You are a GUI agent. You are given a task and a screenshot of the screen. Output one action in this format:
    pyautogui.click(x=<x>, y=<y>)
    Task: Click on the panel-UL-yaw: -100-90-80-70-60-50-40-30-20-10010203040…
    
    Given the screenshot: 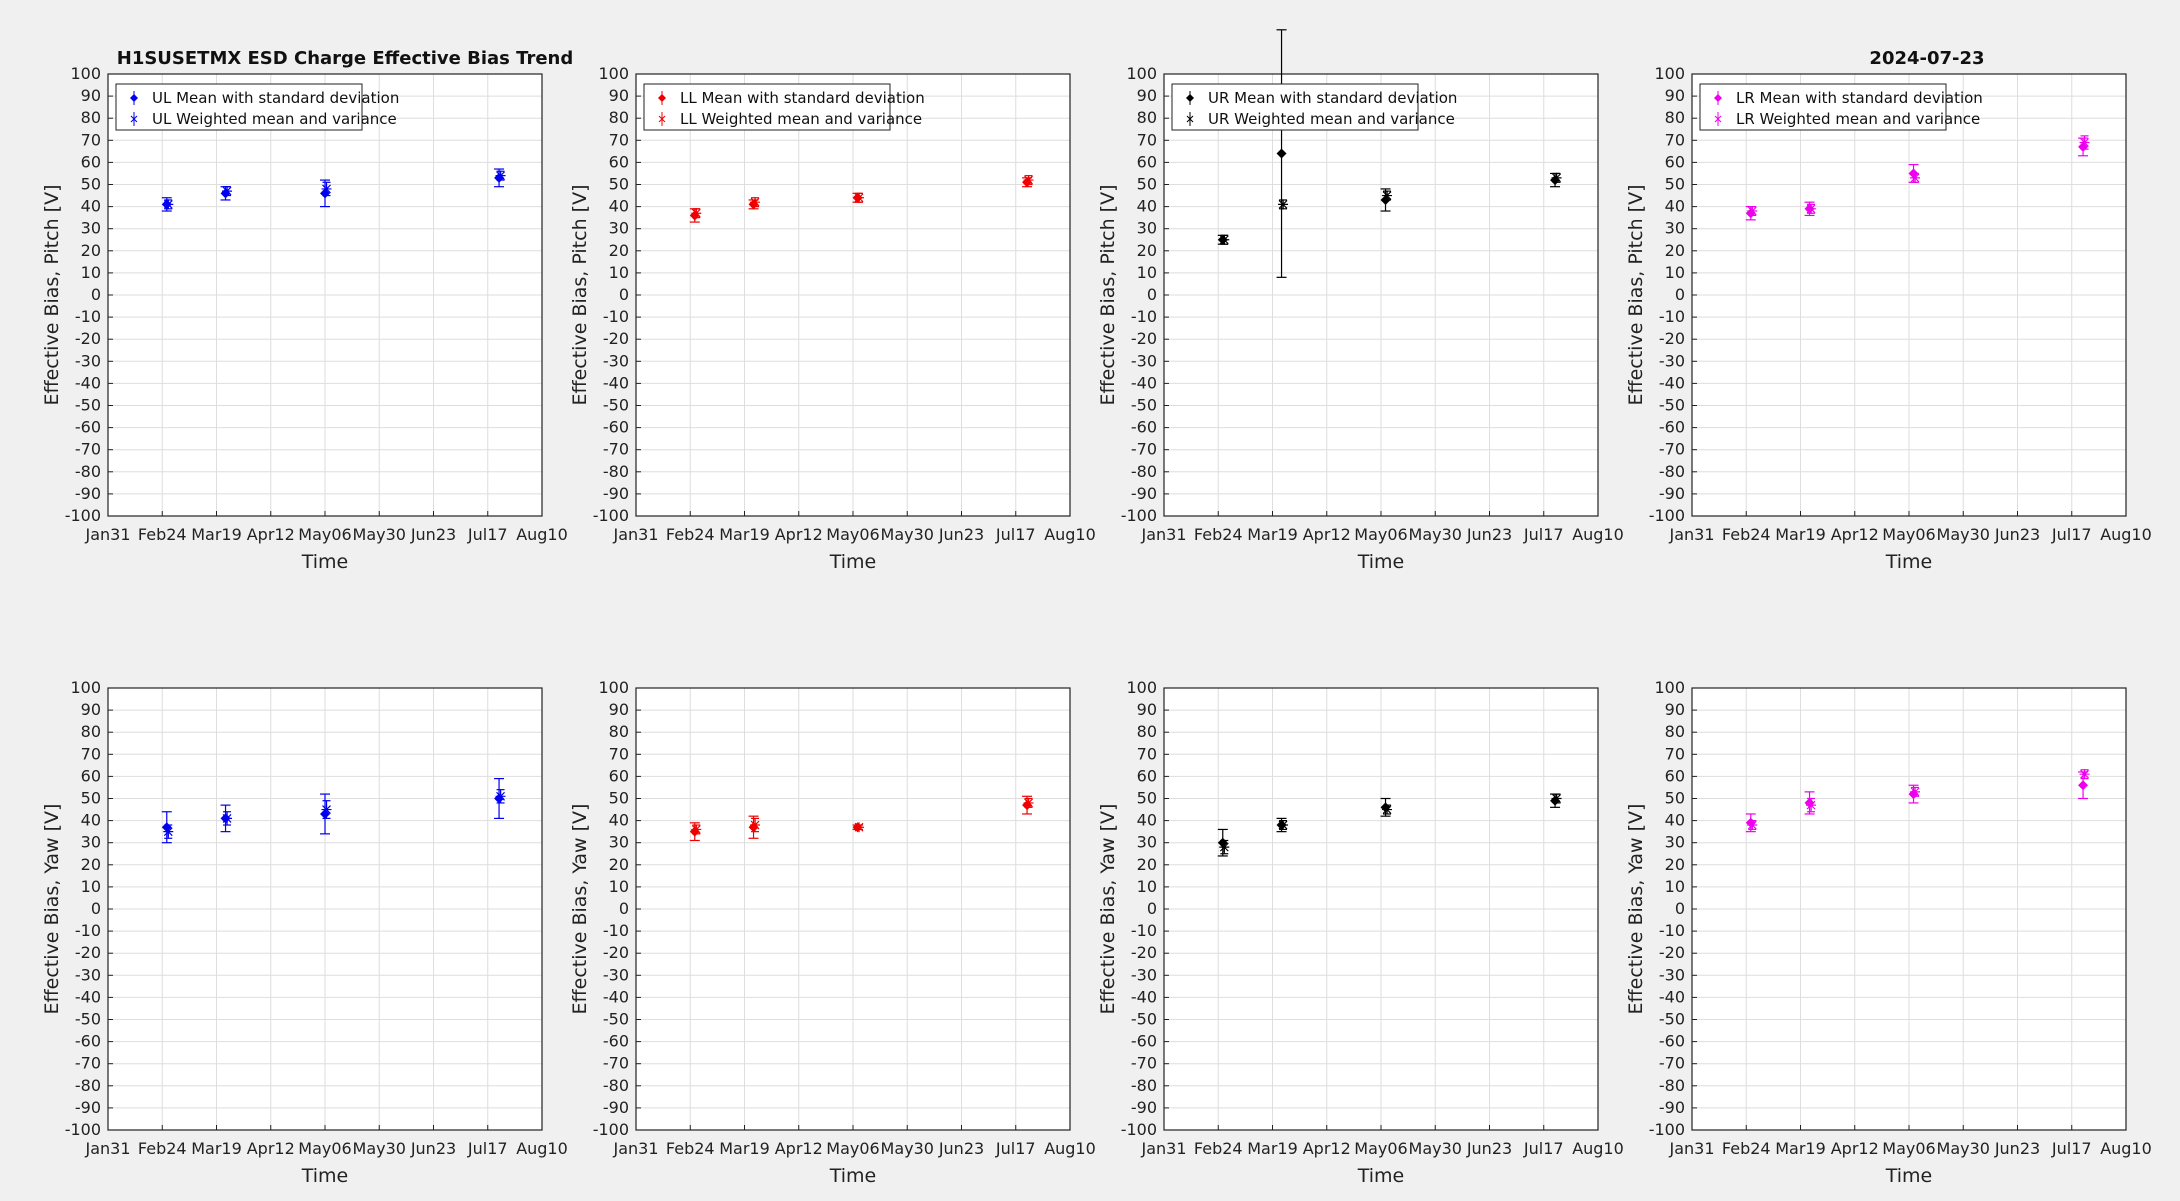 What is the action you would take?
    pyautogui.click(x=304, y=932)
    